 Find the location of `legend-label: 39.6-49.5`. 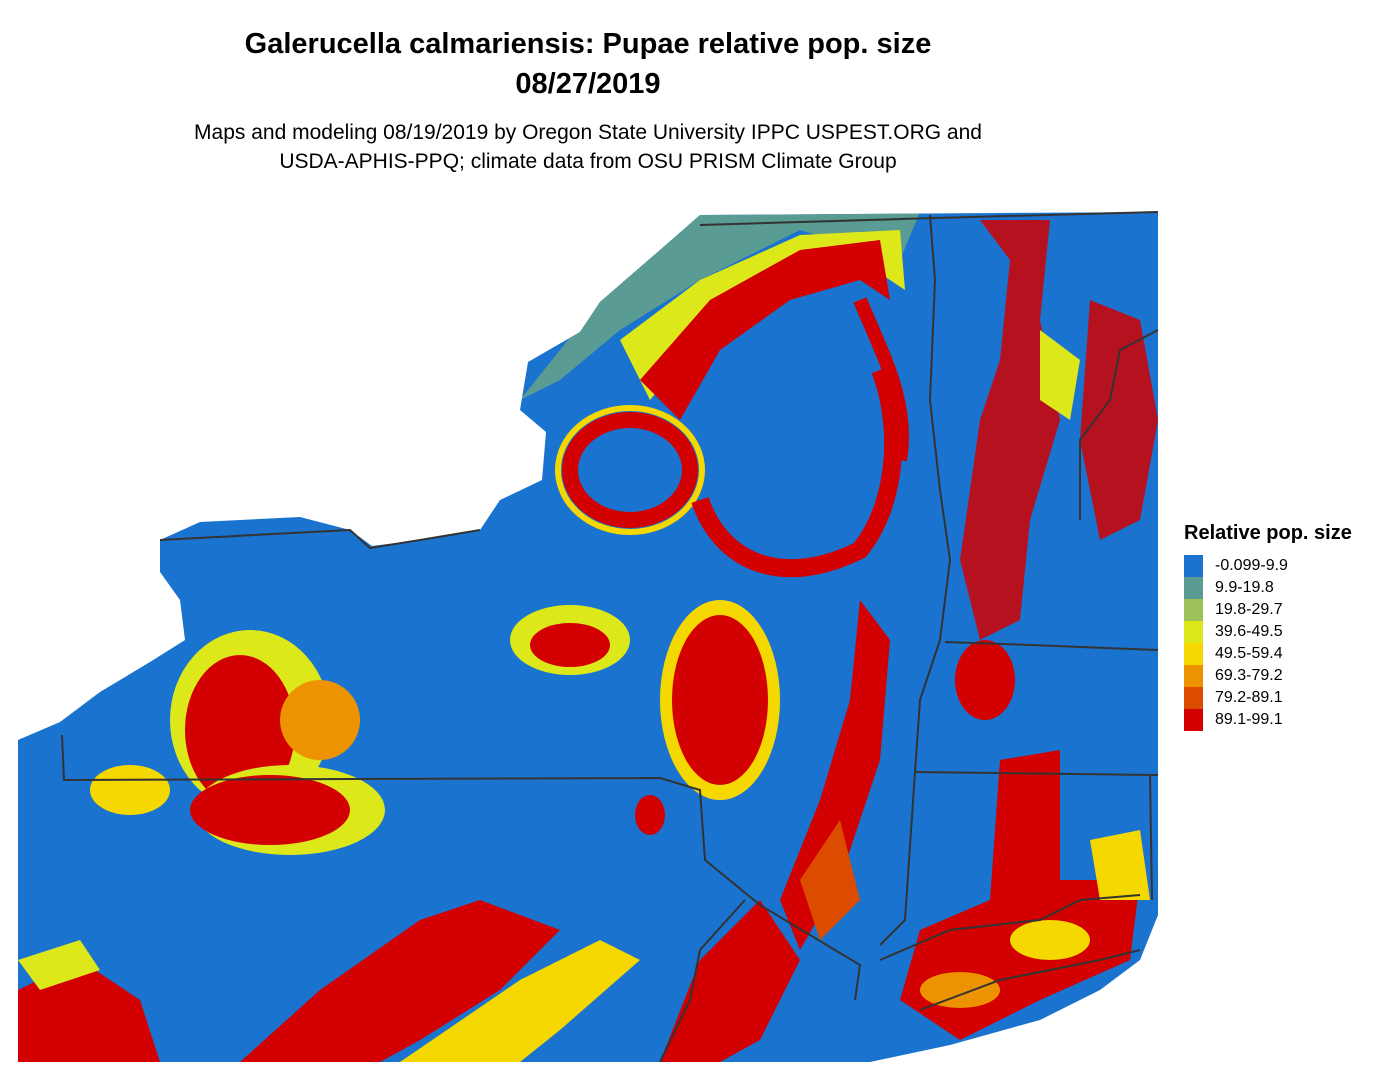

legend-label: 39.6-49.5 is located at coordinates (1249, 631).